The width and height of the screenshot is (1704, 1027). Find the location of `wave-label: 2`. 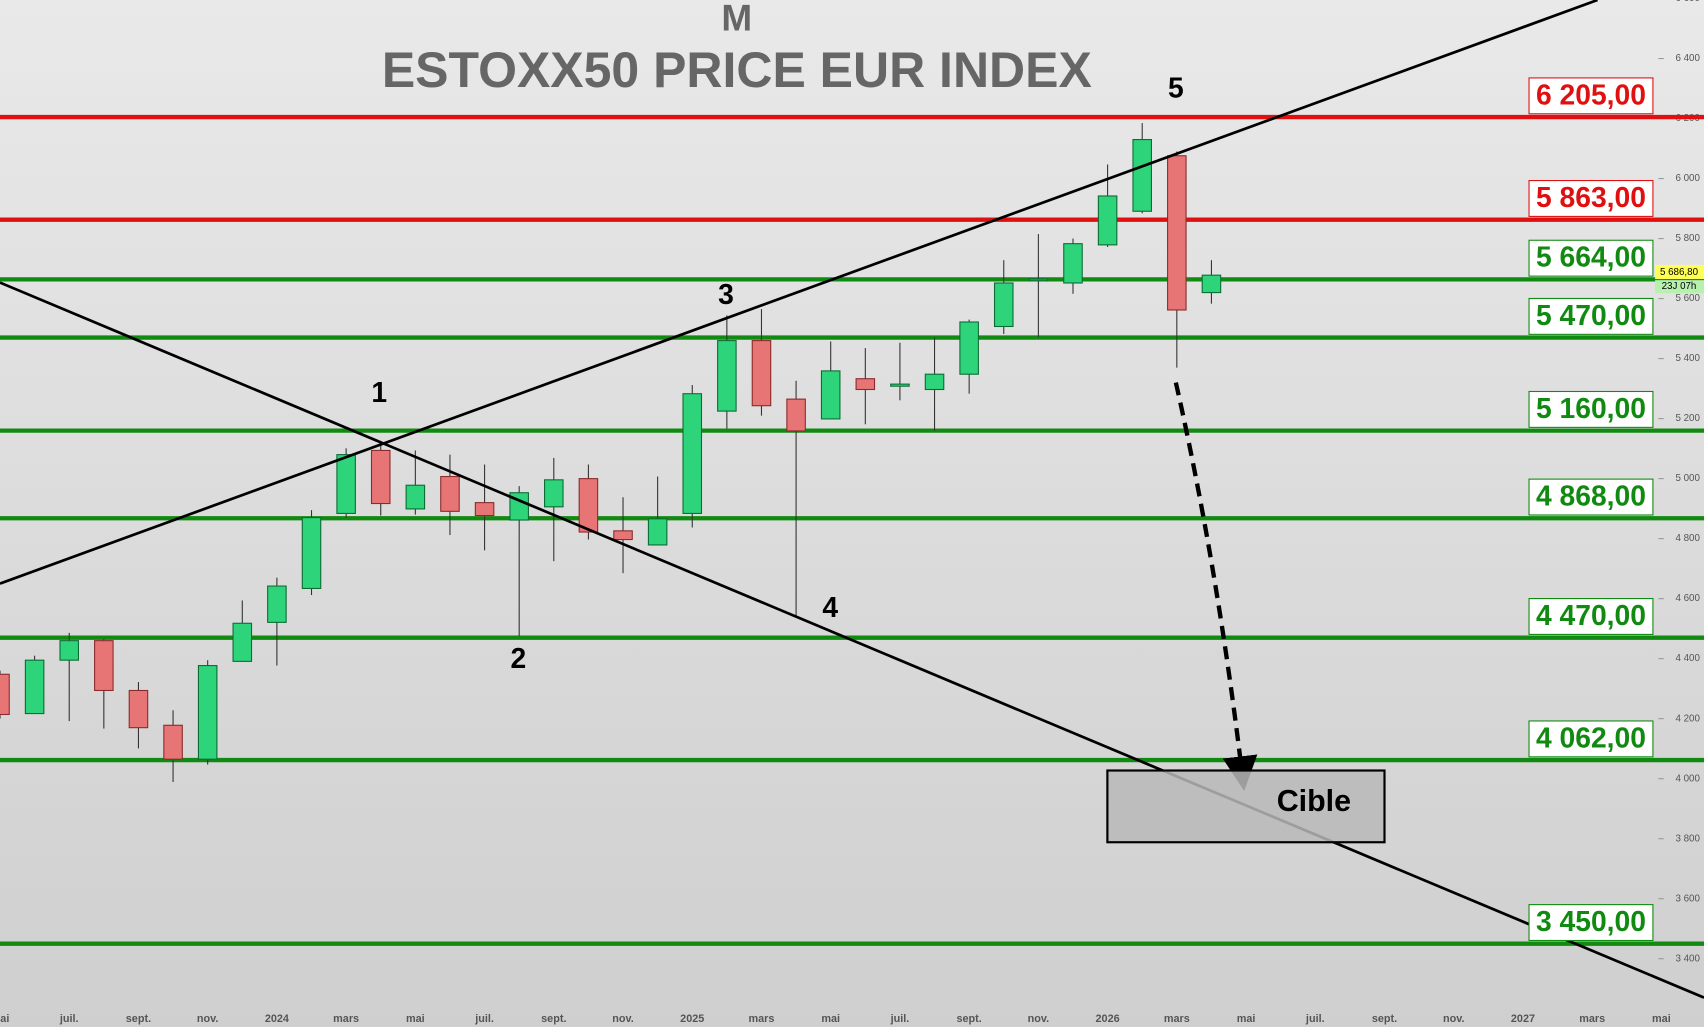

wave-label: 2 is located at coordinates (519, 658).